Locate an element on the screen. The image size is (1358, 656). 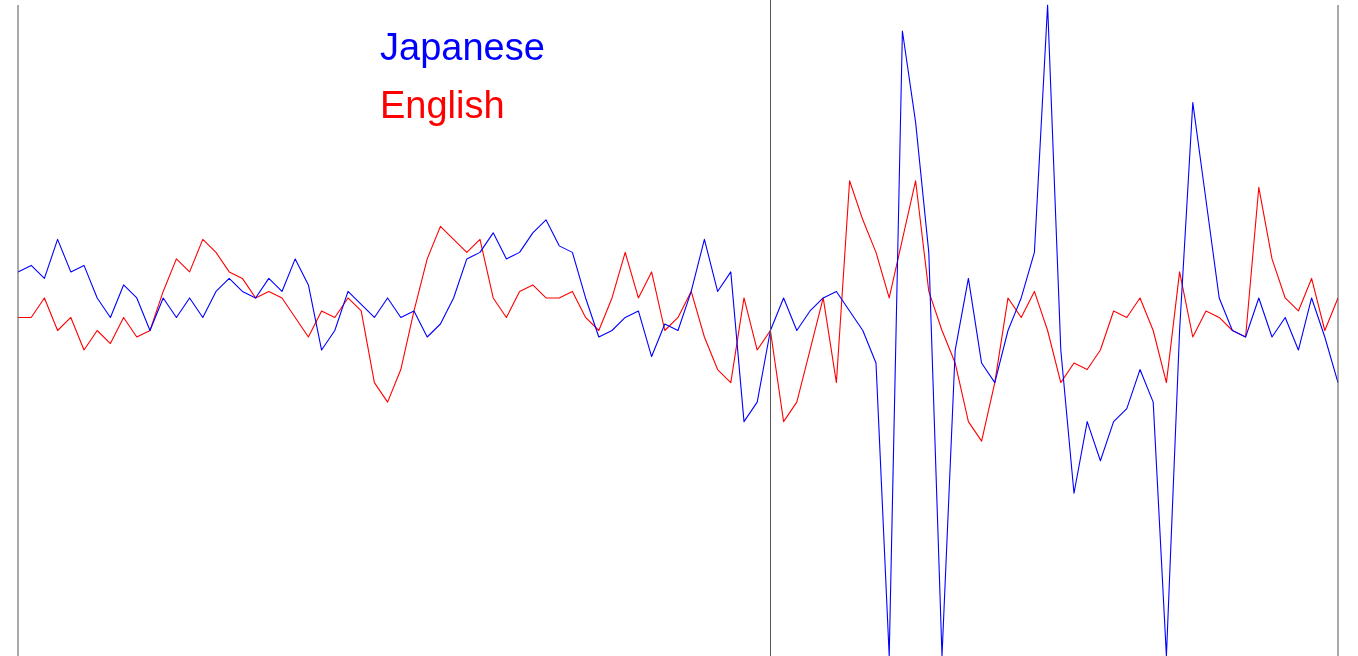
text: English is located at coordinates (443, 105).